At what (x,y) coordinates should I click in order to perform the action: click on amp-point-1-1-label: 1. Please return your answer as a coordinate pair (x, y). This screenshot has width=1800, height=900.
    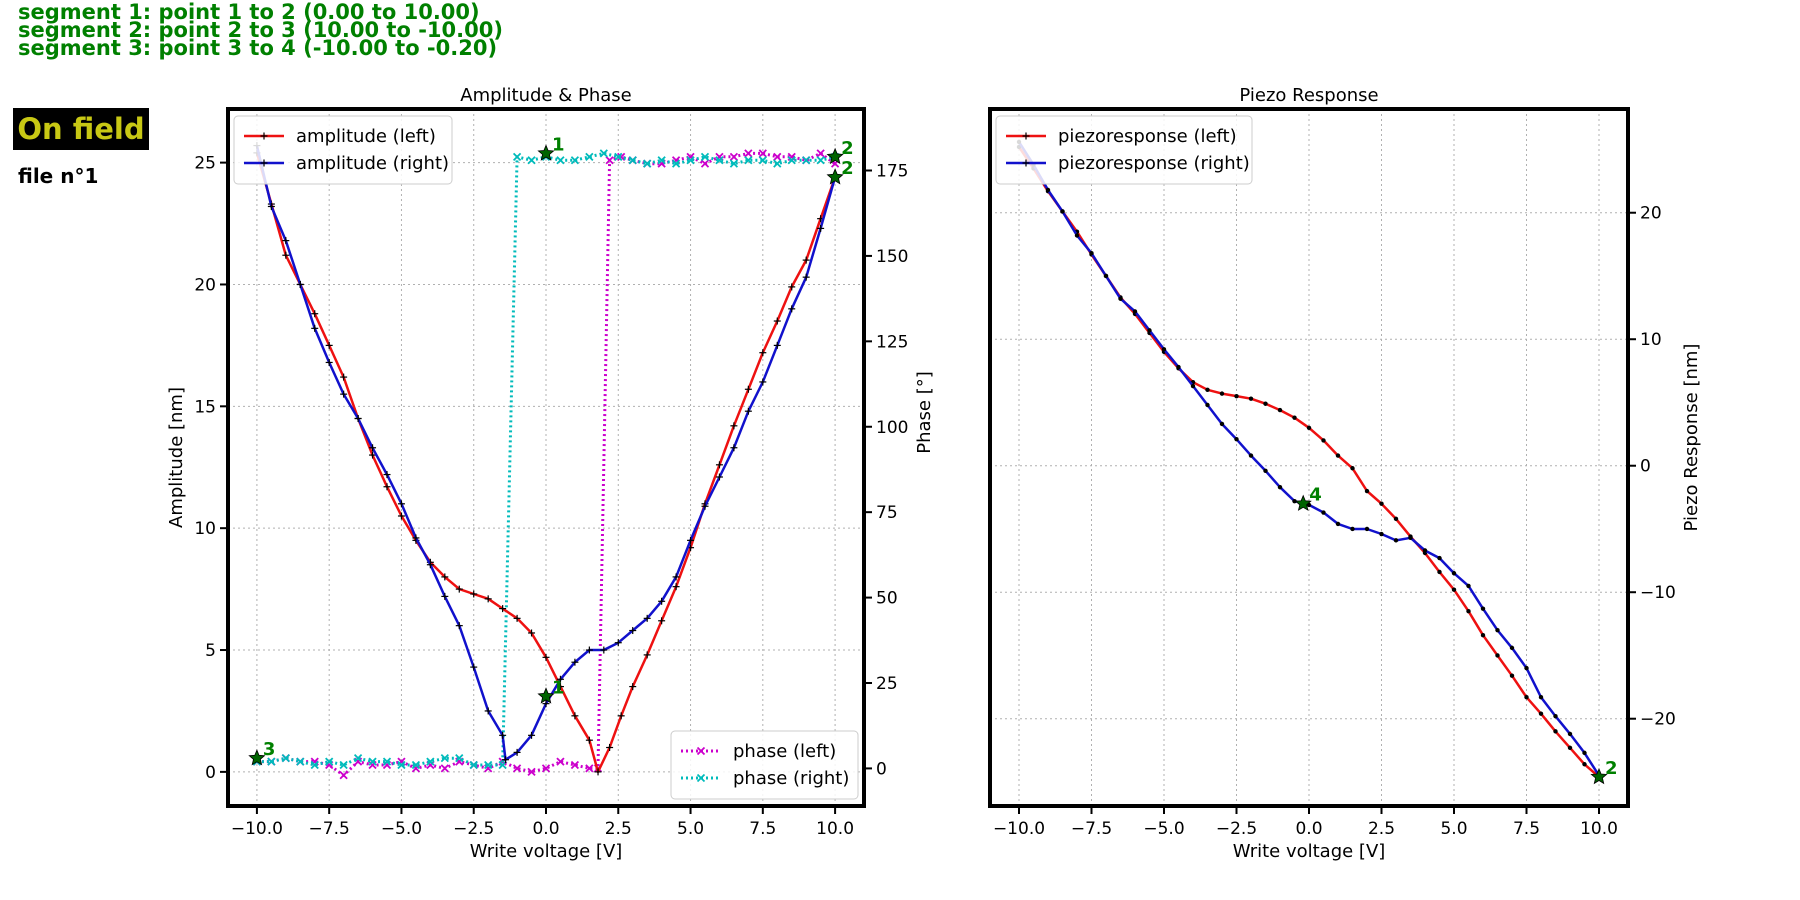
    Looking at the image, I should click on (558, 144).